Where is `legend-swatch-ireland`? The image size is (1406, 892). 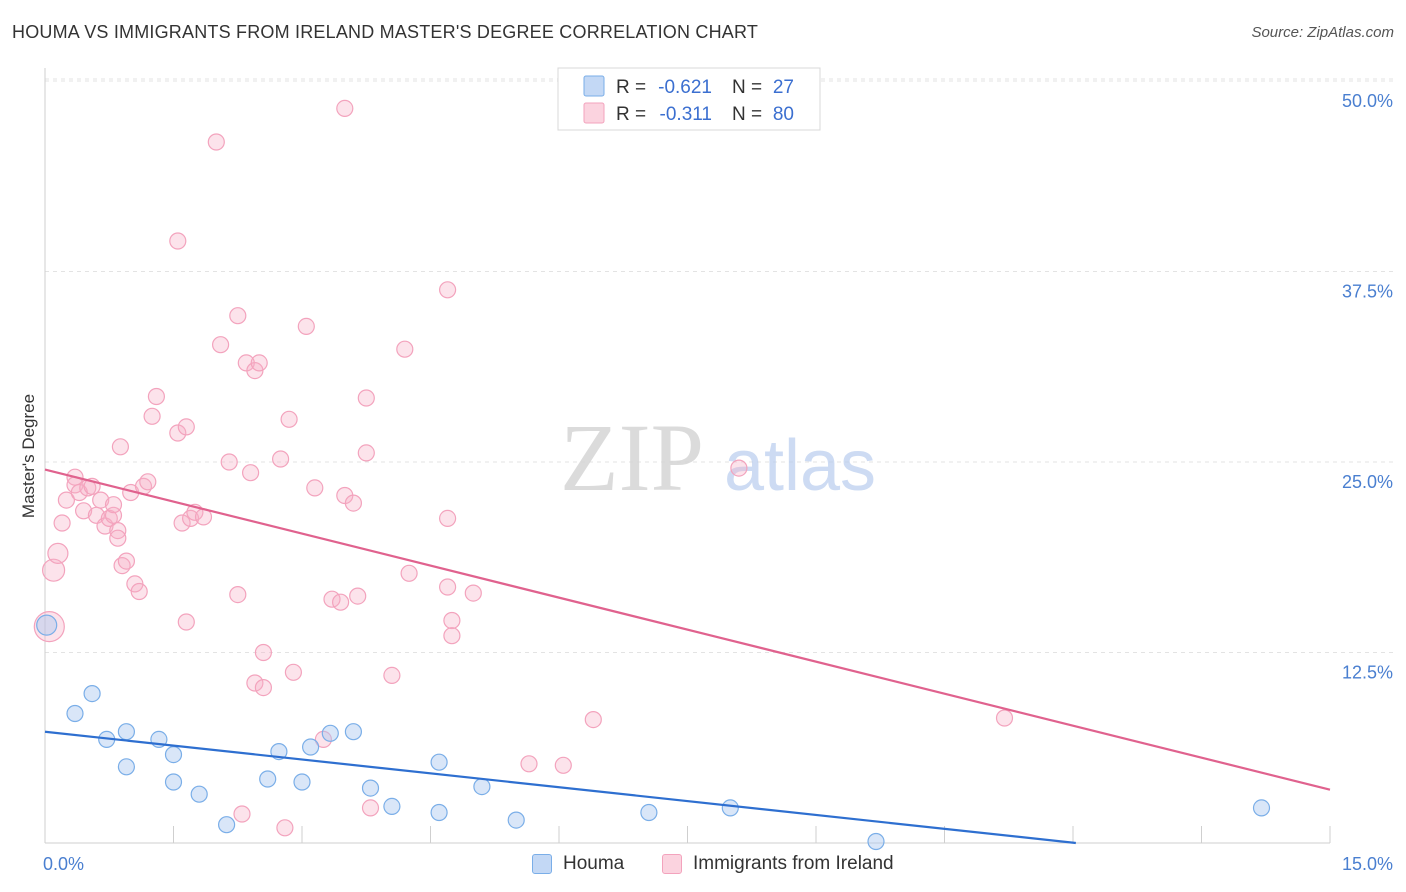
legend-swatch-ireland is located at coordinates (672, 864).